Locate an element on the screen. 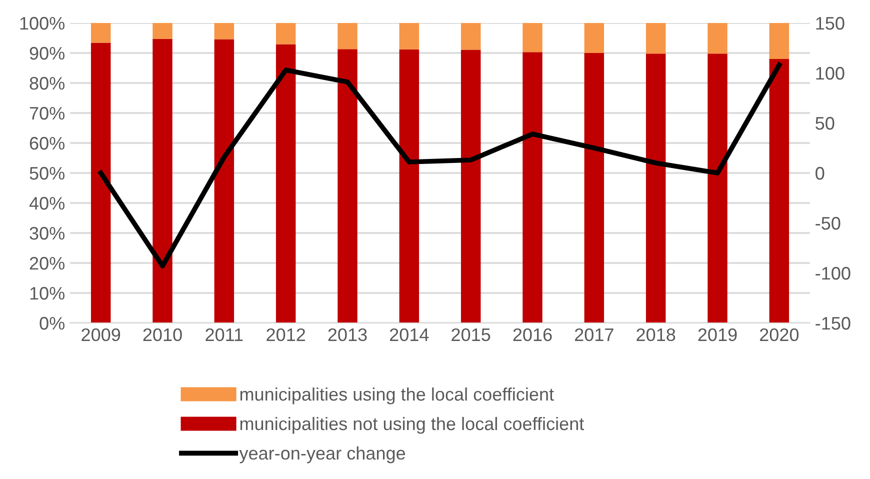  x-tick-label: 2009 is located at coordinates (101, 335).